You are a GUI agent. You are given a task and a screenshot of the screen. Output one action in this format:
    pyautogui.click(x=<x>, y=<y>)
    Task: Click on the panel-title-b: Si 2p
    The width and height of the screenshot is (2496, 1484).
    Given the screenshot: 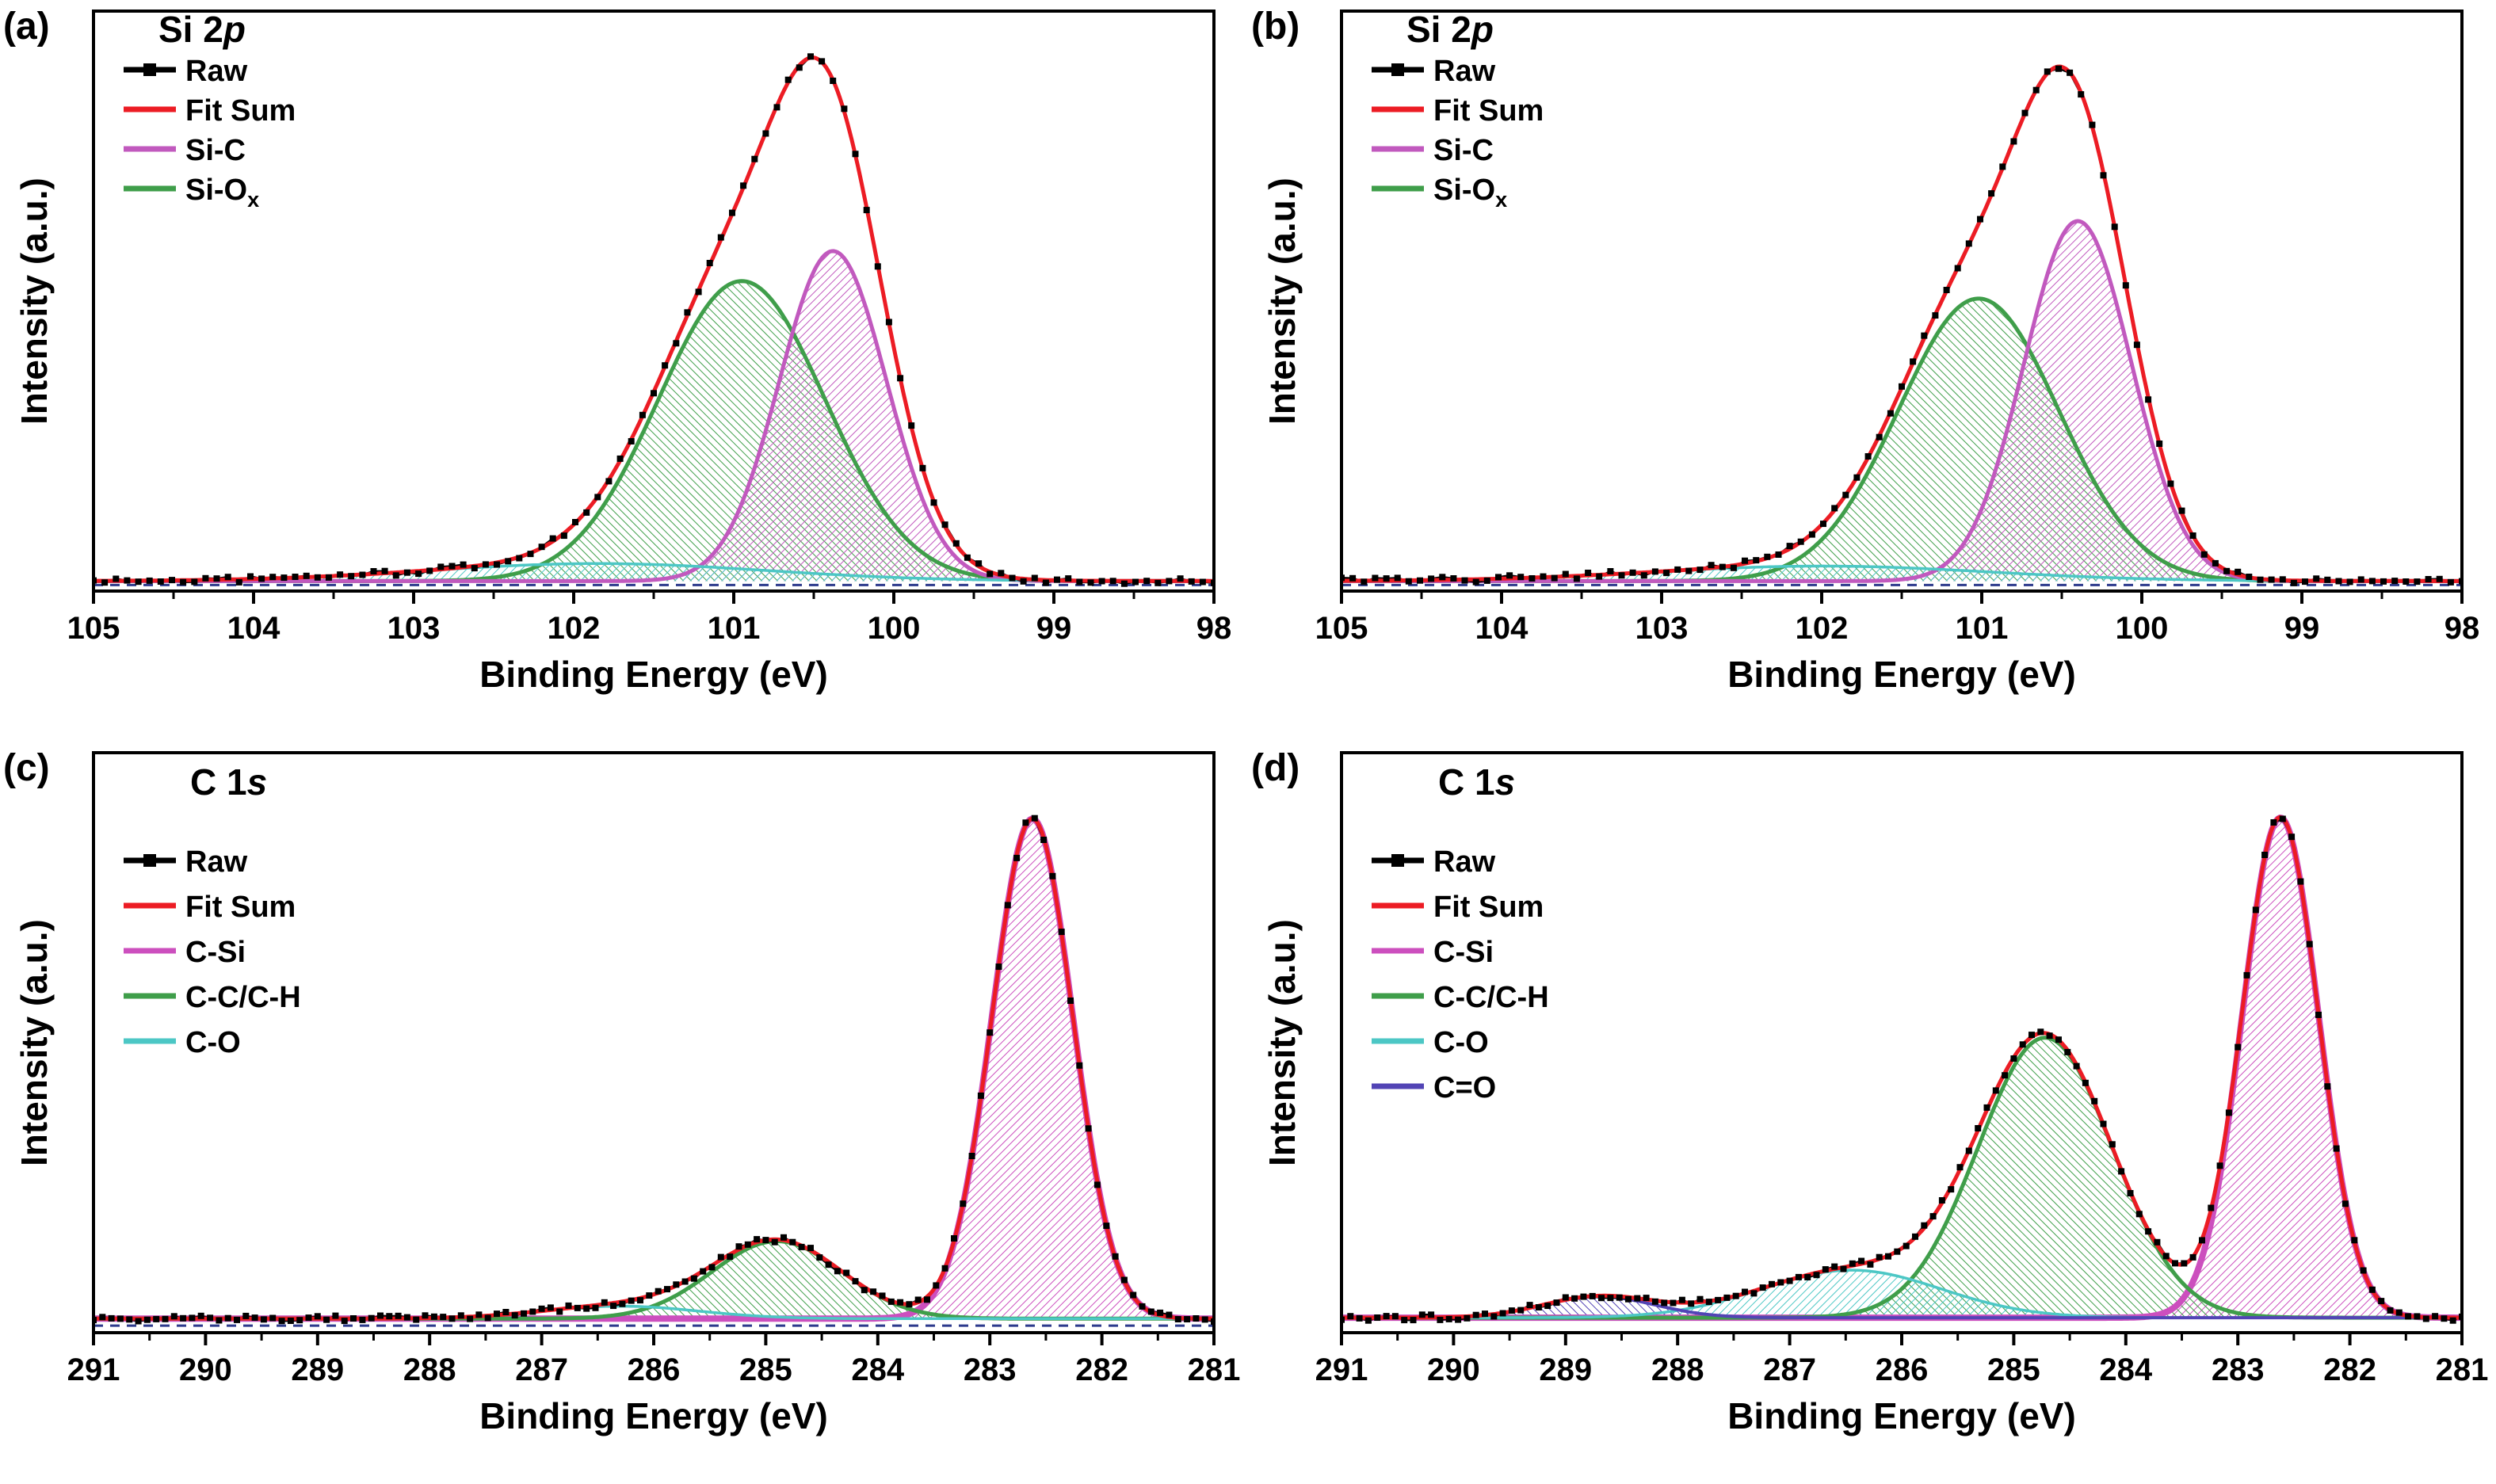 What is the action you would take?
    pyautogui.click(x=1450, y=29)
    